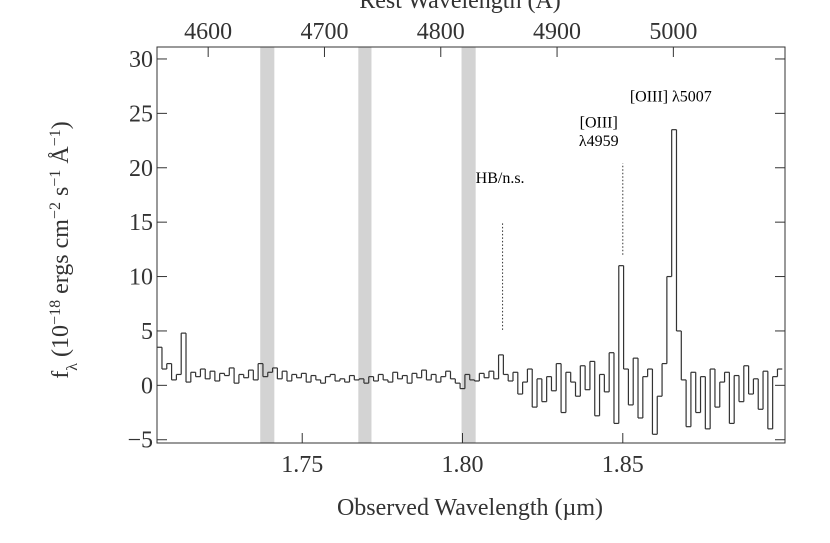  What do you see at coordinates (557, 32) in the screenshot?
I see `x2-tick-label: 4900` at bounding box center [557, 32].